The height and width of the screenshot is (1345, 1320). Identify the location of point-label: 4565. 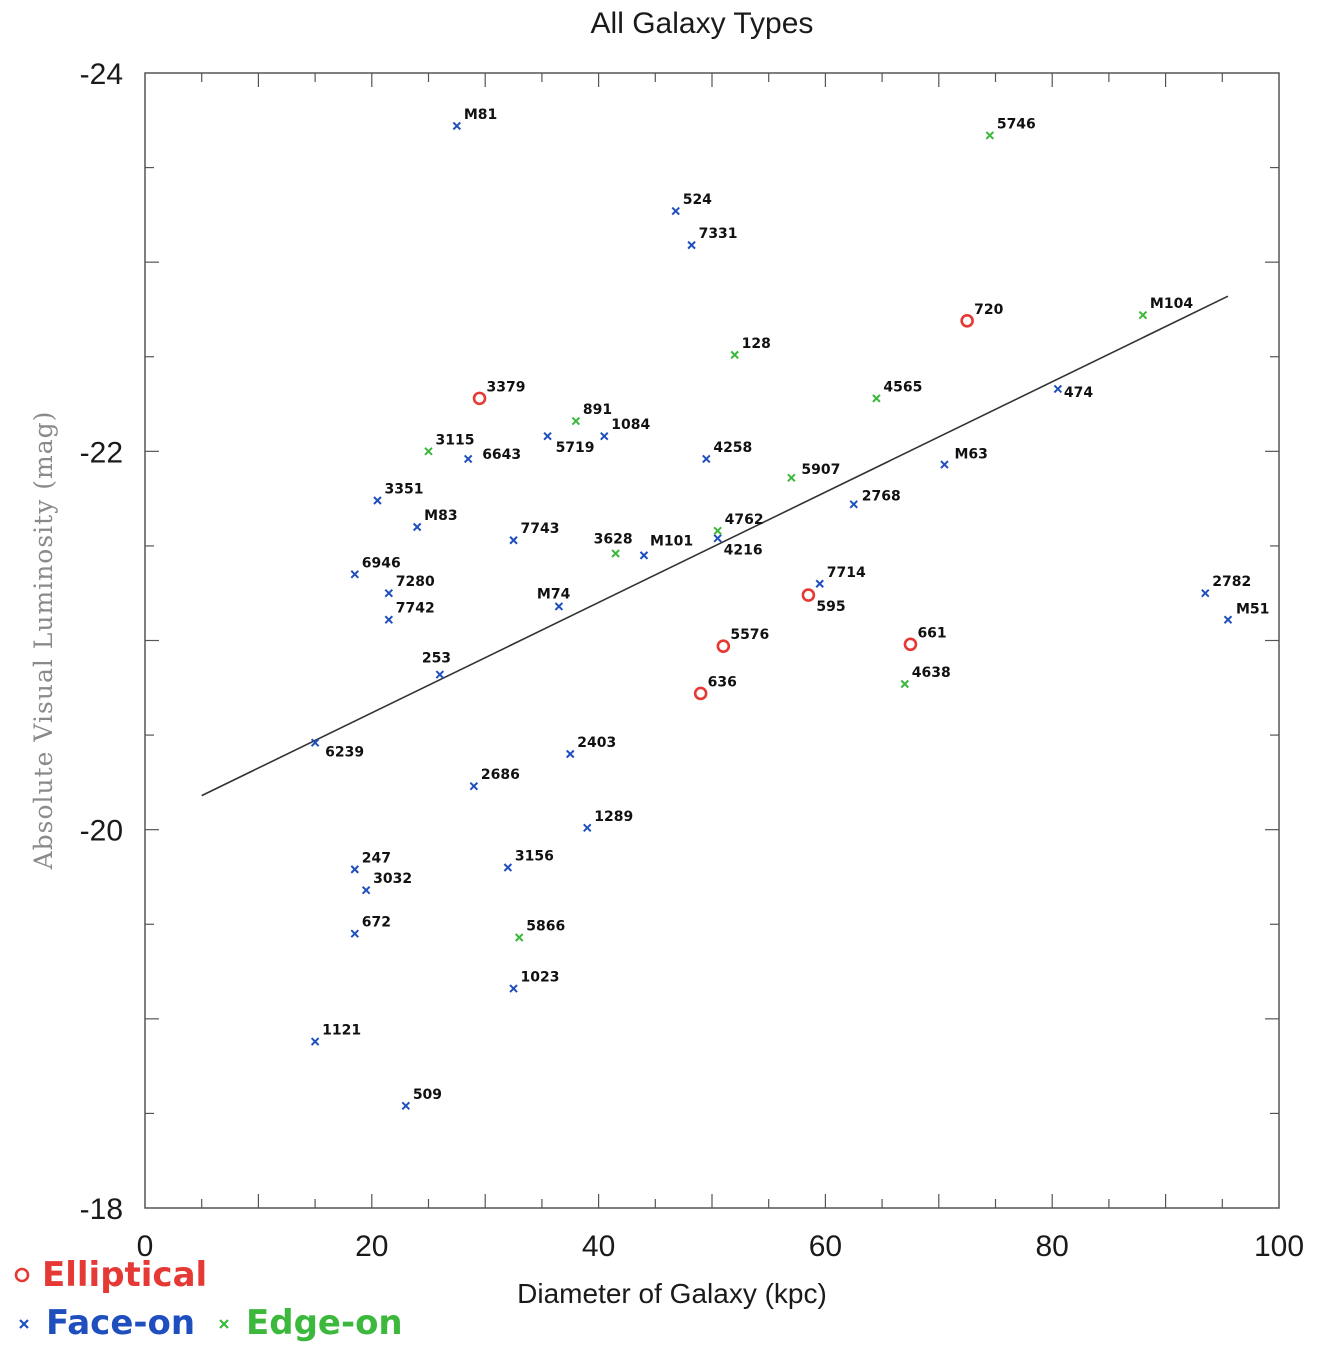
(902, 387).